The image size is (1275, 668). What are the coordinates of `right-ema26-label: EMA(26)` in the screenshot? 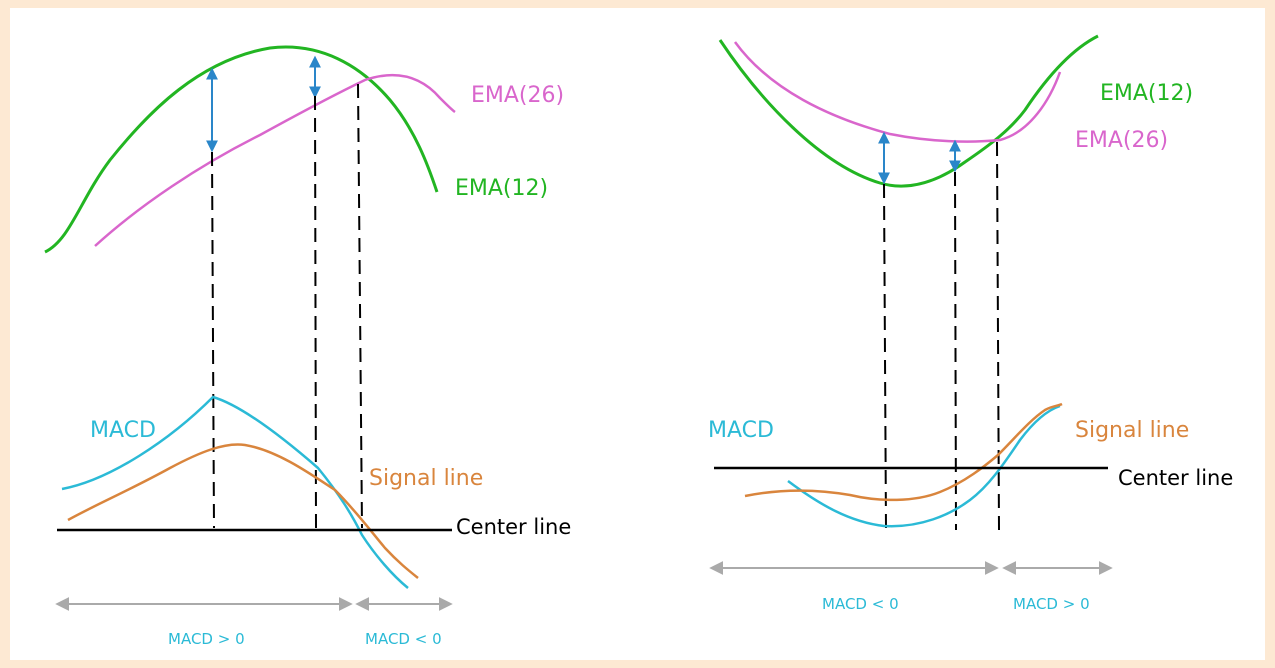 It's located at (1121, 140).